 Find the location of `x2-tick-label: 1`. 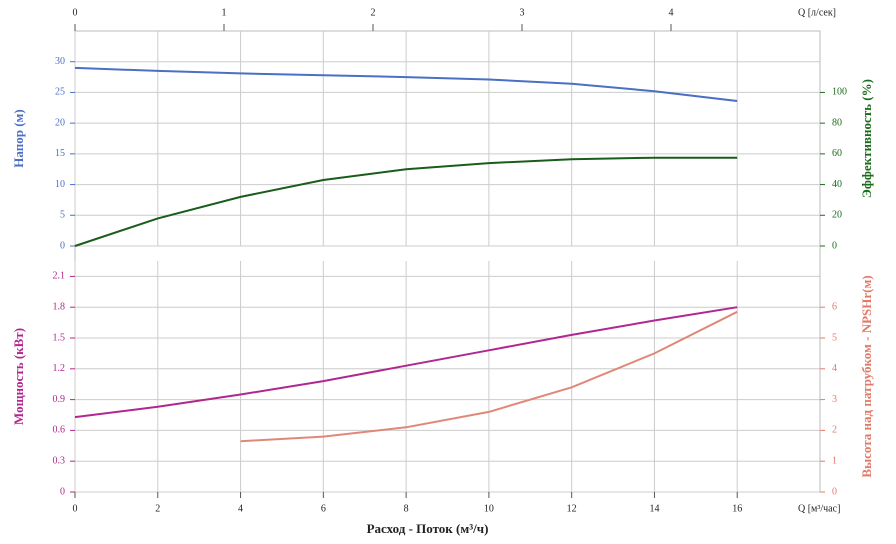

x2-tick-label: 1 is located at coordinates (224, 12).